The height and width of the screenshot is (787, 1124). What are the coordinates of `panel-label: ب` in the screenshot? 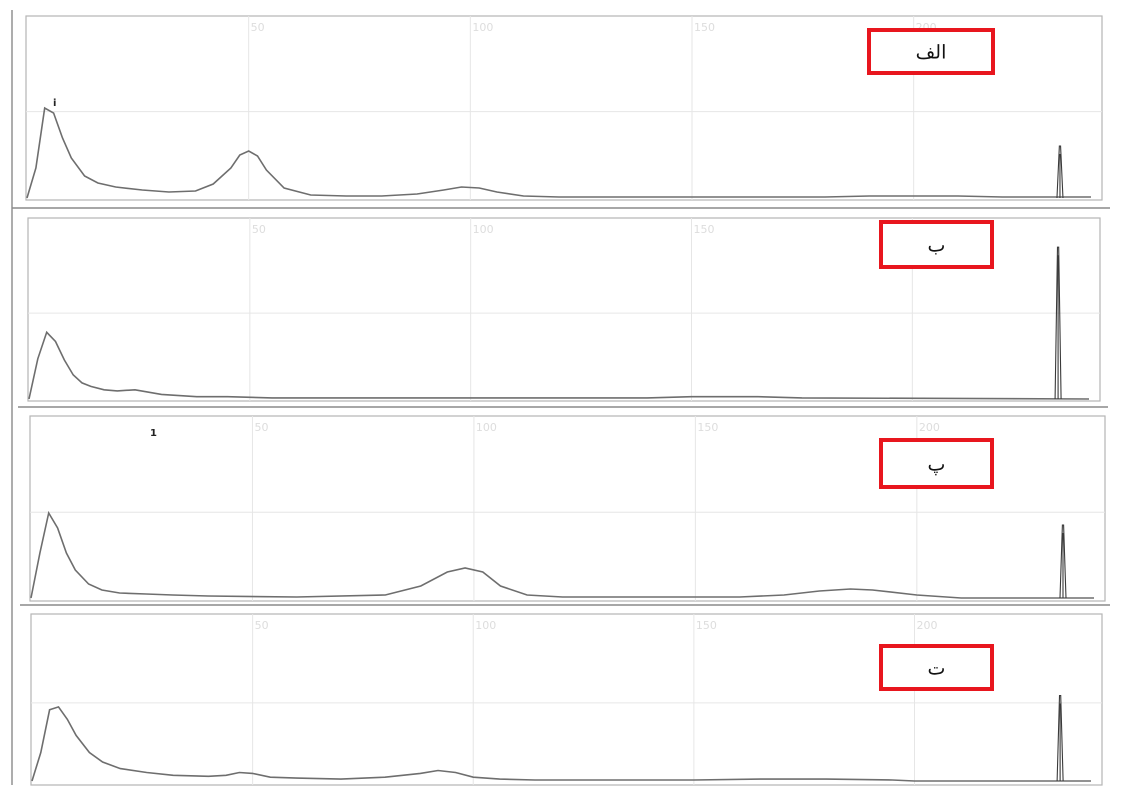 It's located at (937, 246).